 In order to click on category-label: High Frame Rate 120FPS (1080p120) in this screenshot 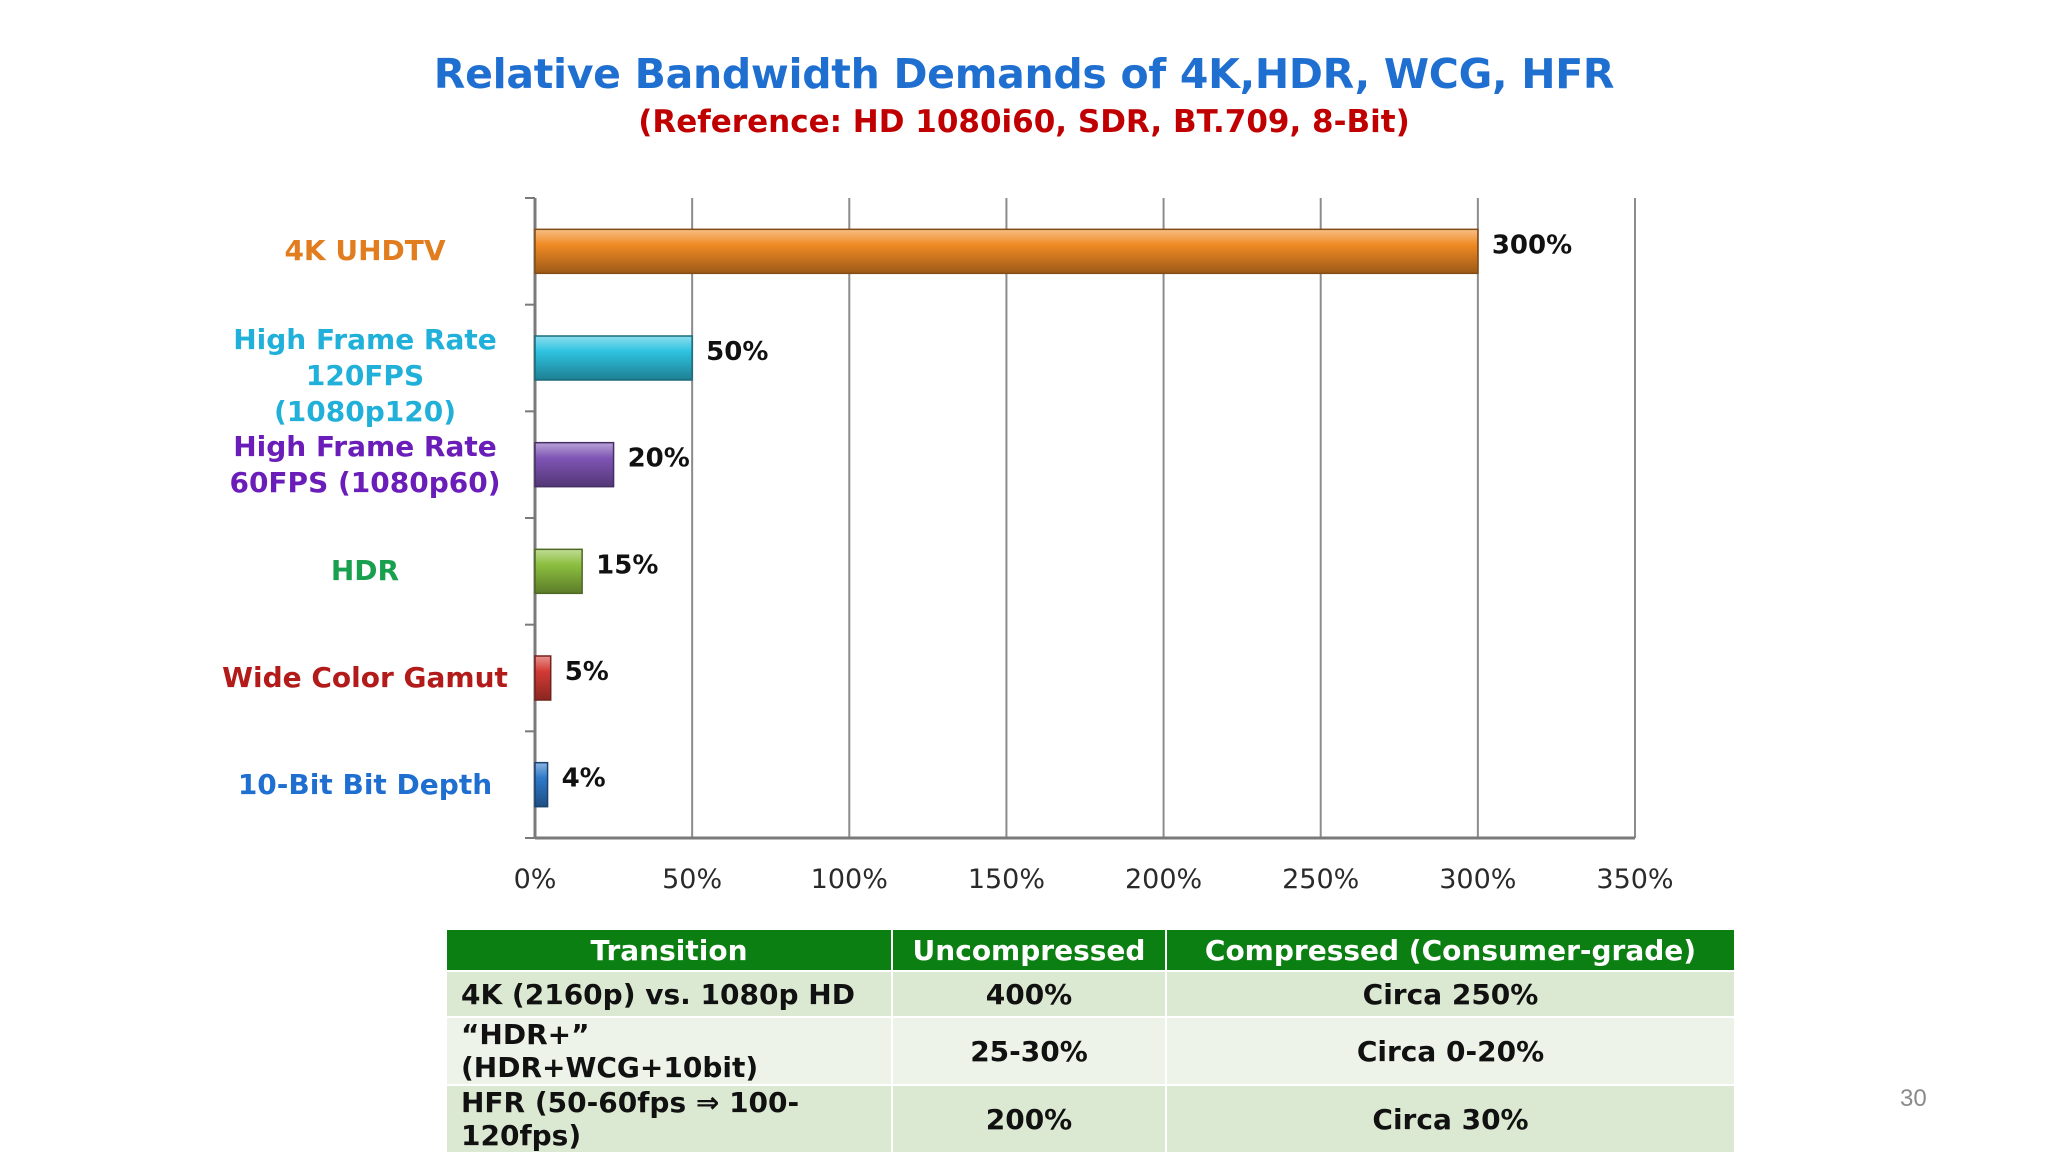, I will do `click(365, 375)`.